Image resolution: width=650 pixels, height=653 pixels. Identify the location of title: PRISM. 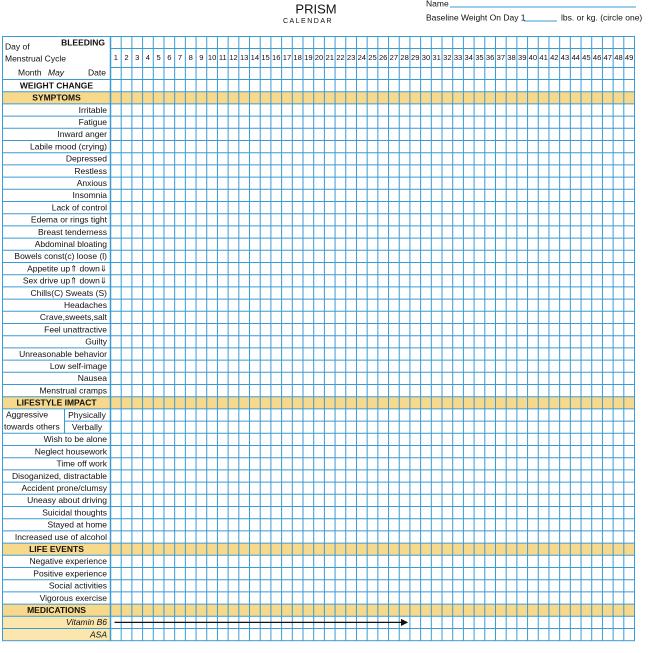
(315, 8).